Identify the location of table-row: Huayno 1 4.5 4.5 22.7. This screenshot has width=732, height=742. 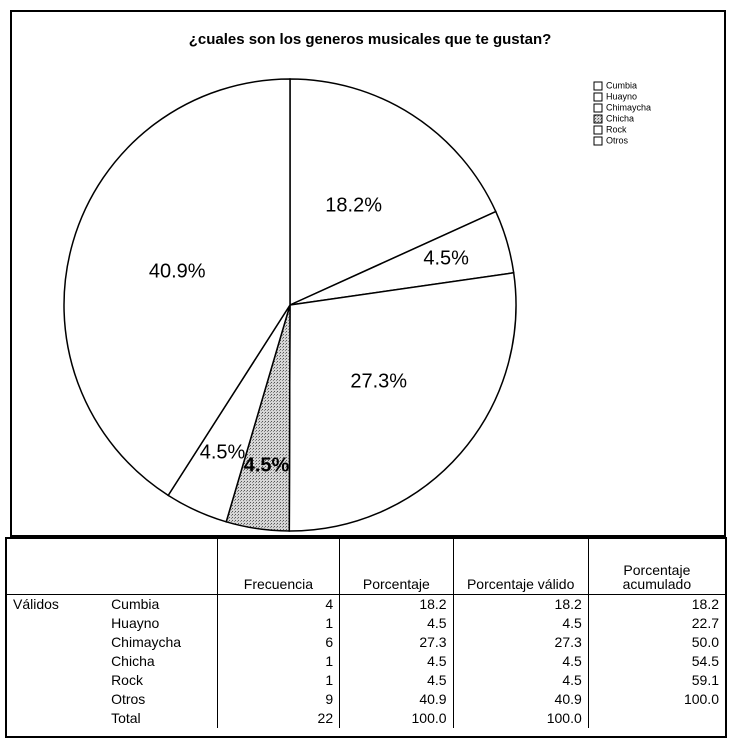
(366, 623).